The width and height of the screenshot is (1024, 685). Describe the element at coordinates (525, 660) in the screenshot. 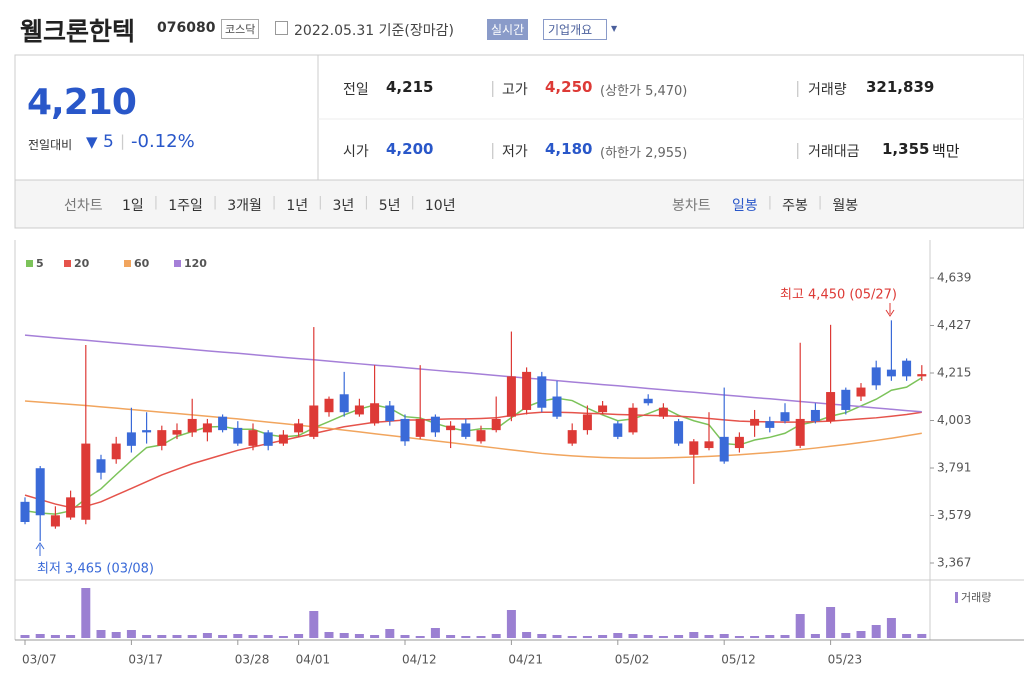

I see `x-tick-label: 04/21` at that location.